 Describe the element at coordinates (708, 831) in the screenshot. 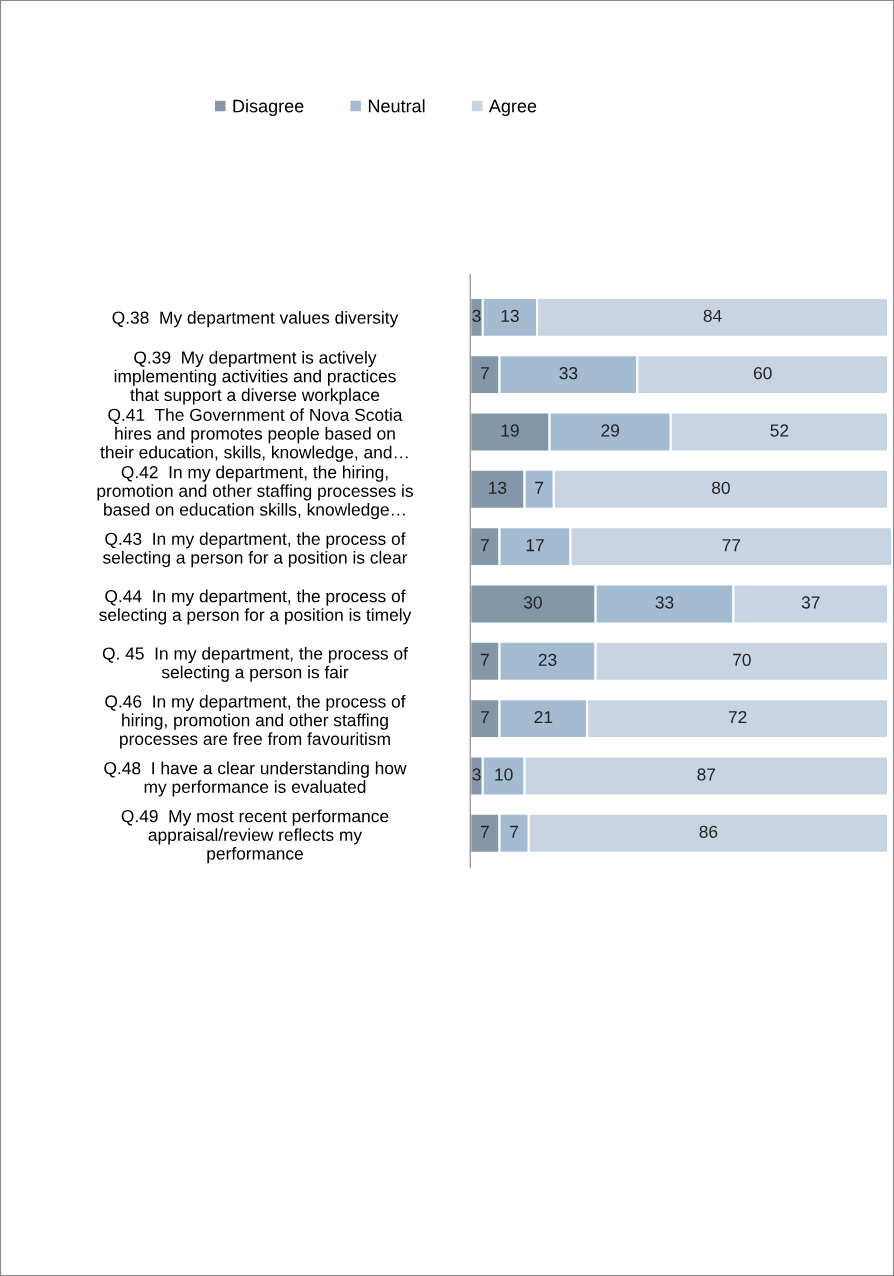

I see `data-label: 86` at that location.